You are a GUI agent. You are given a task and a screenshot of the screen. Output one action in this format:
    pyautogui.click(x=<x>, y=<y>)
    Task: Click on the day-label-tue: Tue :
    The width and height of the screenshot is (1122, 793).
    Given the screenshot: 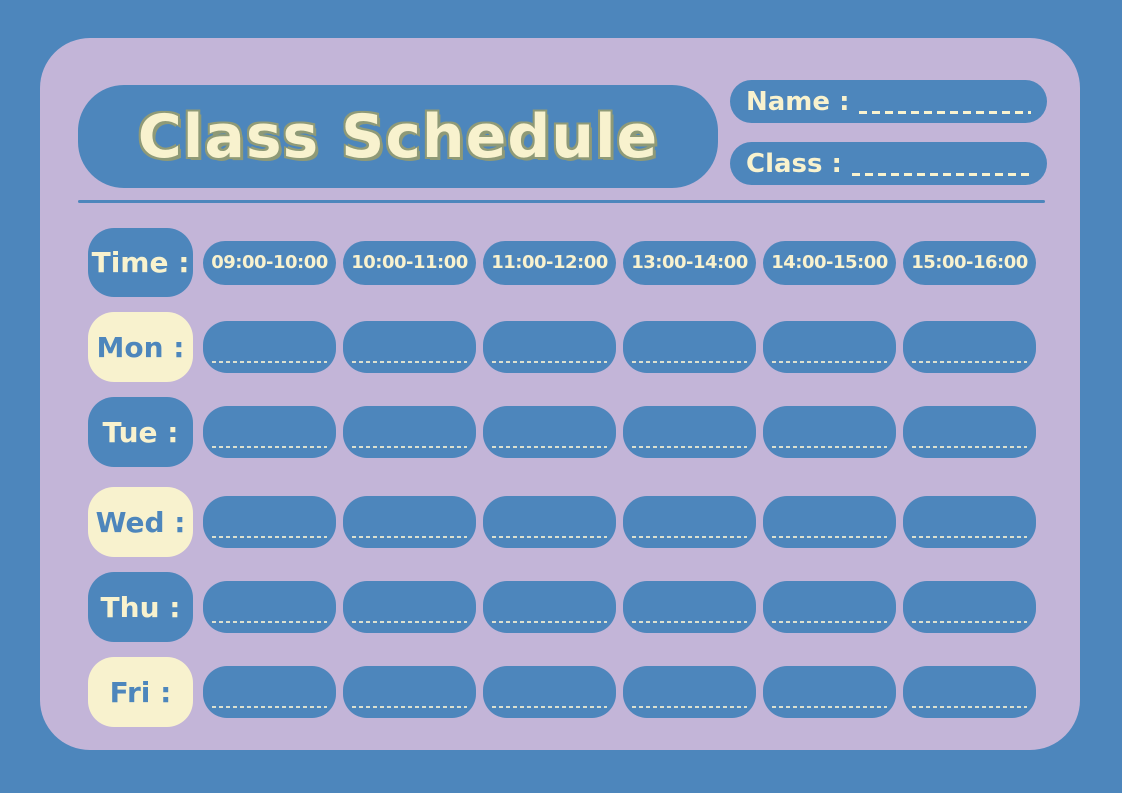 What is the action you would take?
    pyautogui.click(x=140, y=432)
    